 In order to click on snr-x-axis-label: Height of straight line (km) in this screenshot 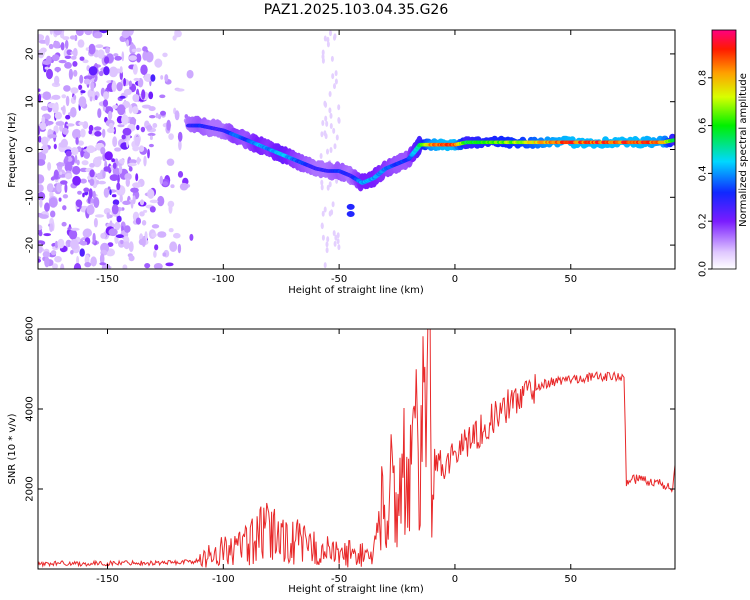, I will do `click(356, 589)`.